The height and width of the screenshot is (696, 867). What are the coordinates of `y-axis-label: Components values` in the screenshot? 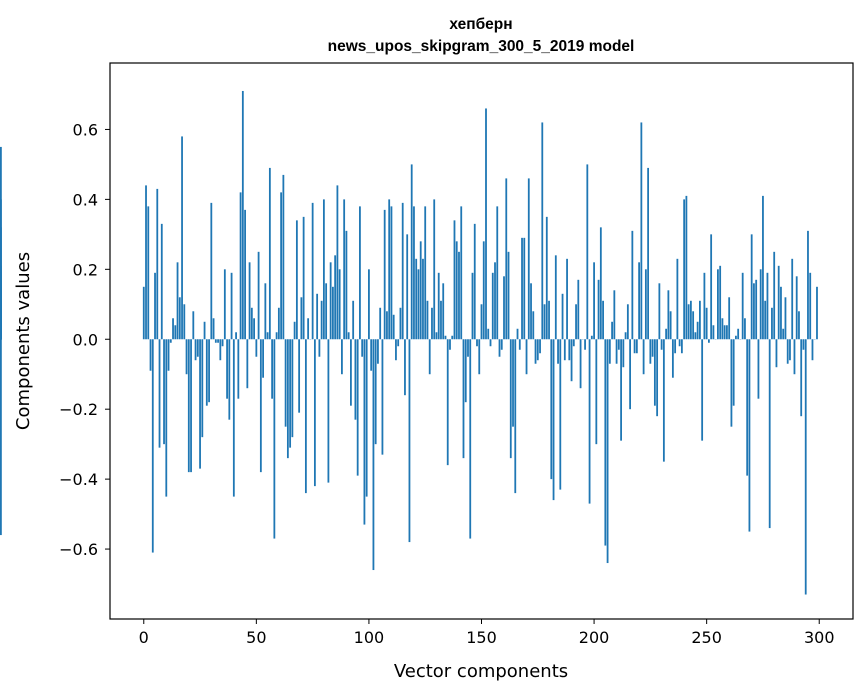 It's located at (23, 341).